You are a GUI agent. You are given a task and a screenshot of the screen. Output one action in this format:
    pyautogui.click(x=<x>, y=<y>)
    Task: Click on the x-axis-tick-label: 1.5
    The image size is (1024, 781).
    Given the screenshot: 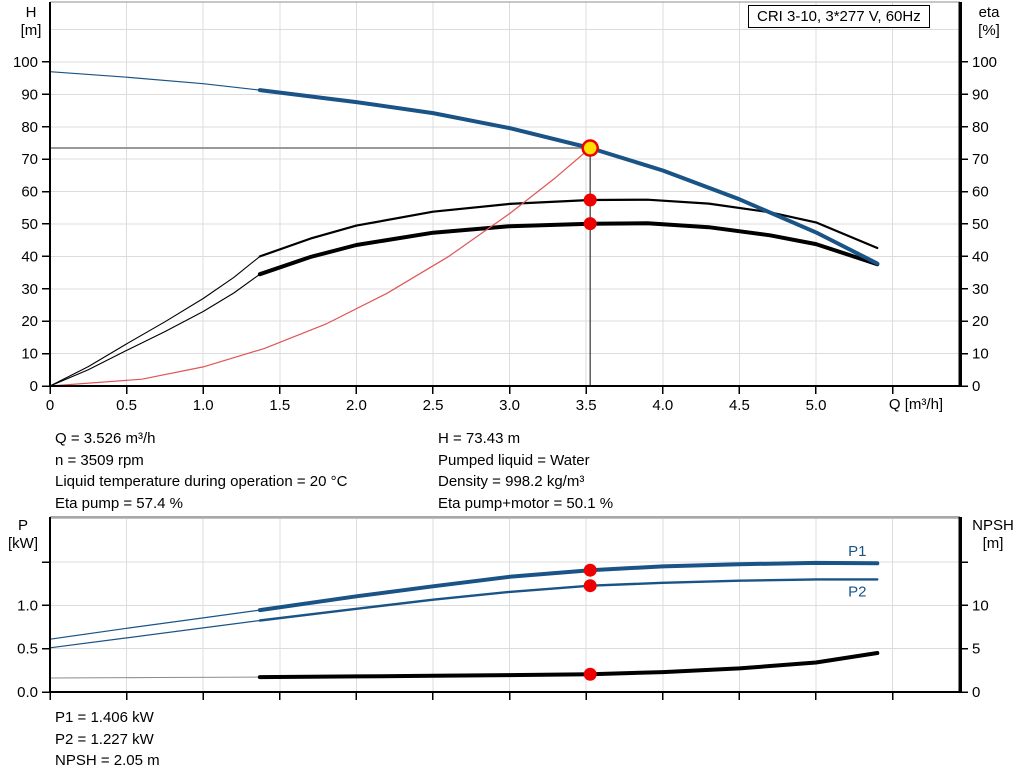 What is the action you would take?
    pyautogui.click(x=279, y=405)
    